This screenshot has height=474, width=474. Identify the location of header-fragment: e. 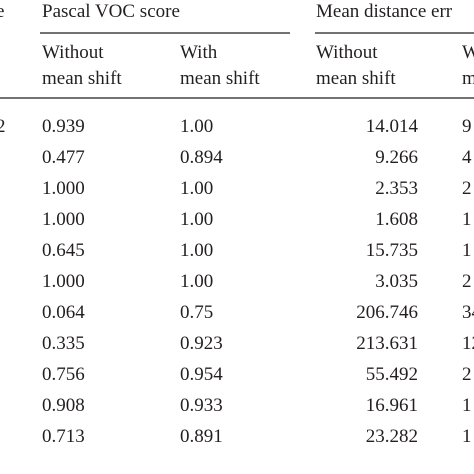
(2, 11).